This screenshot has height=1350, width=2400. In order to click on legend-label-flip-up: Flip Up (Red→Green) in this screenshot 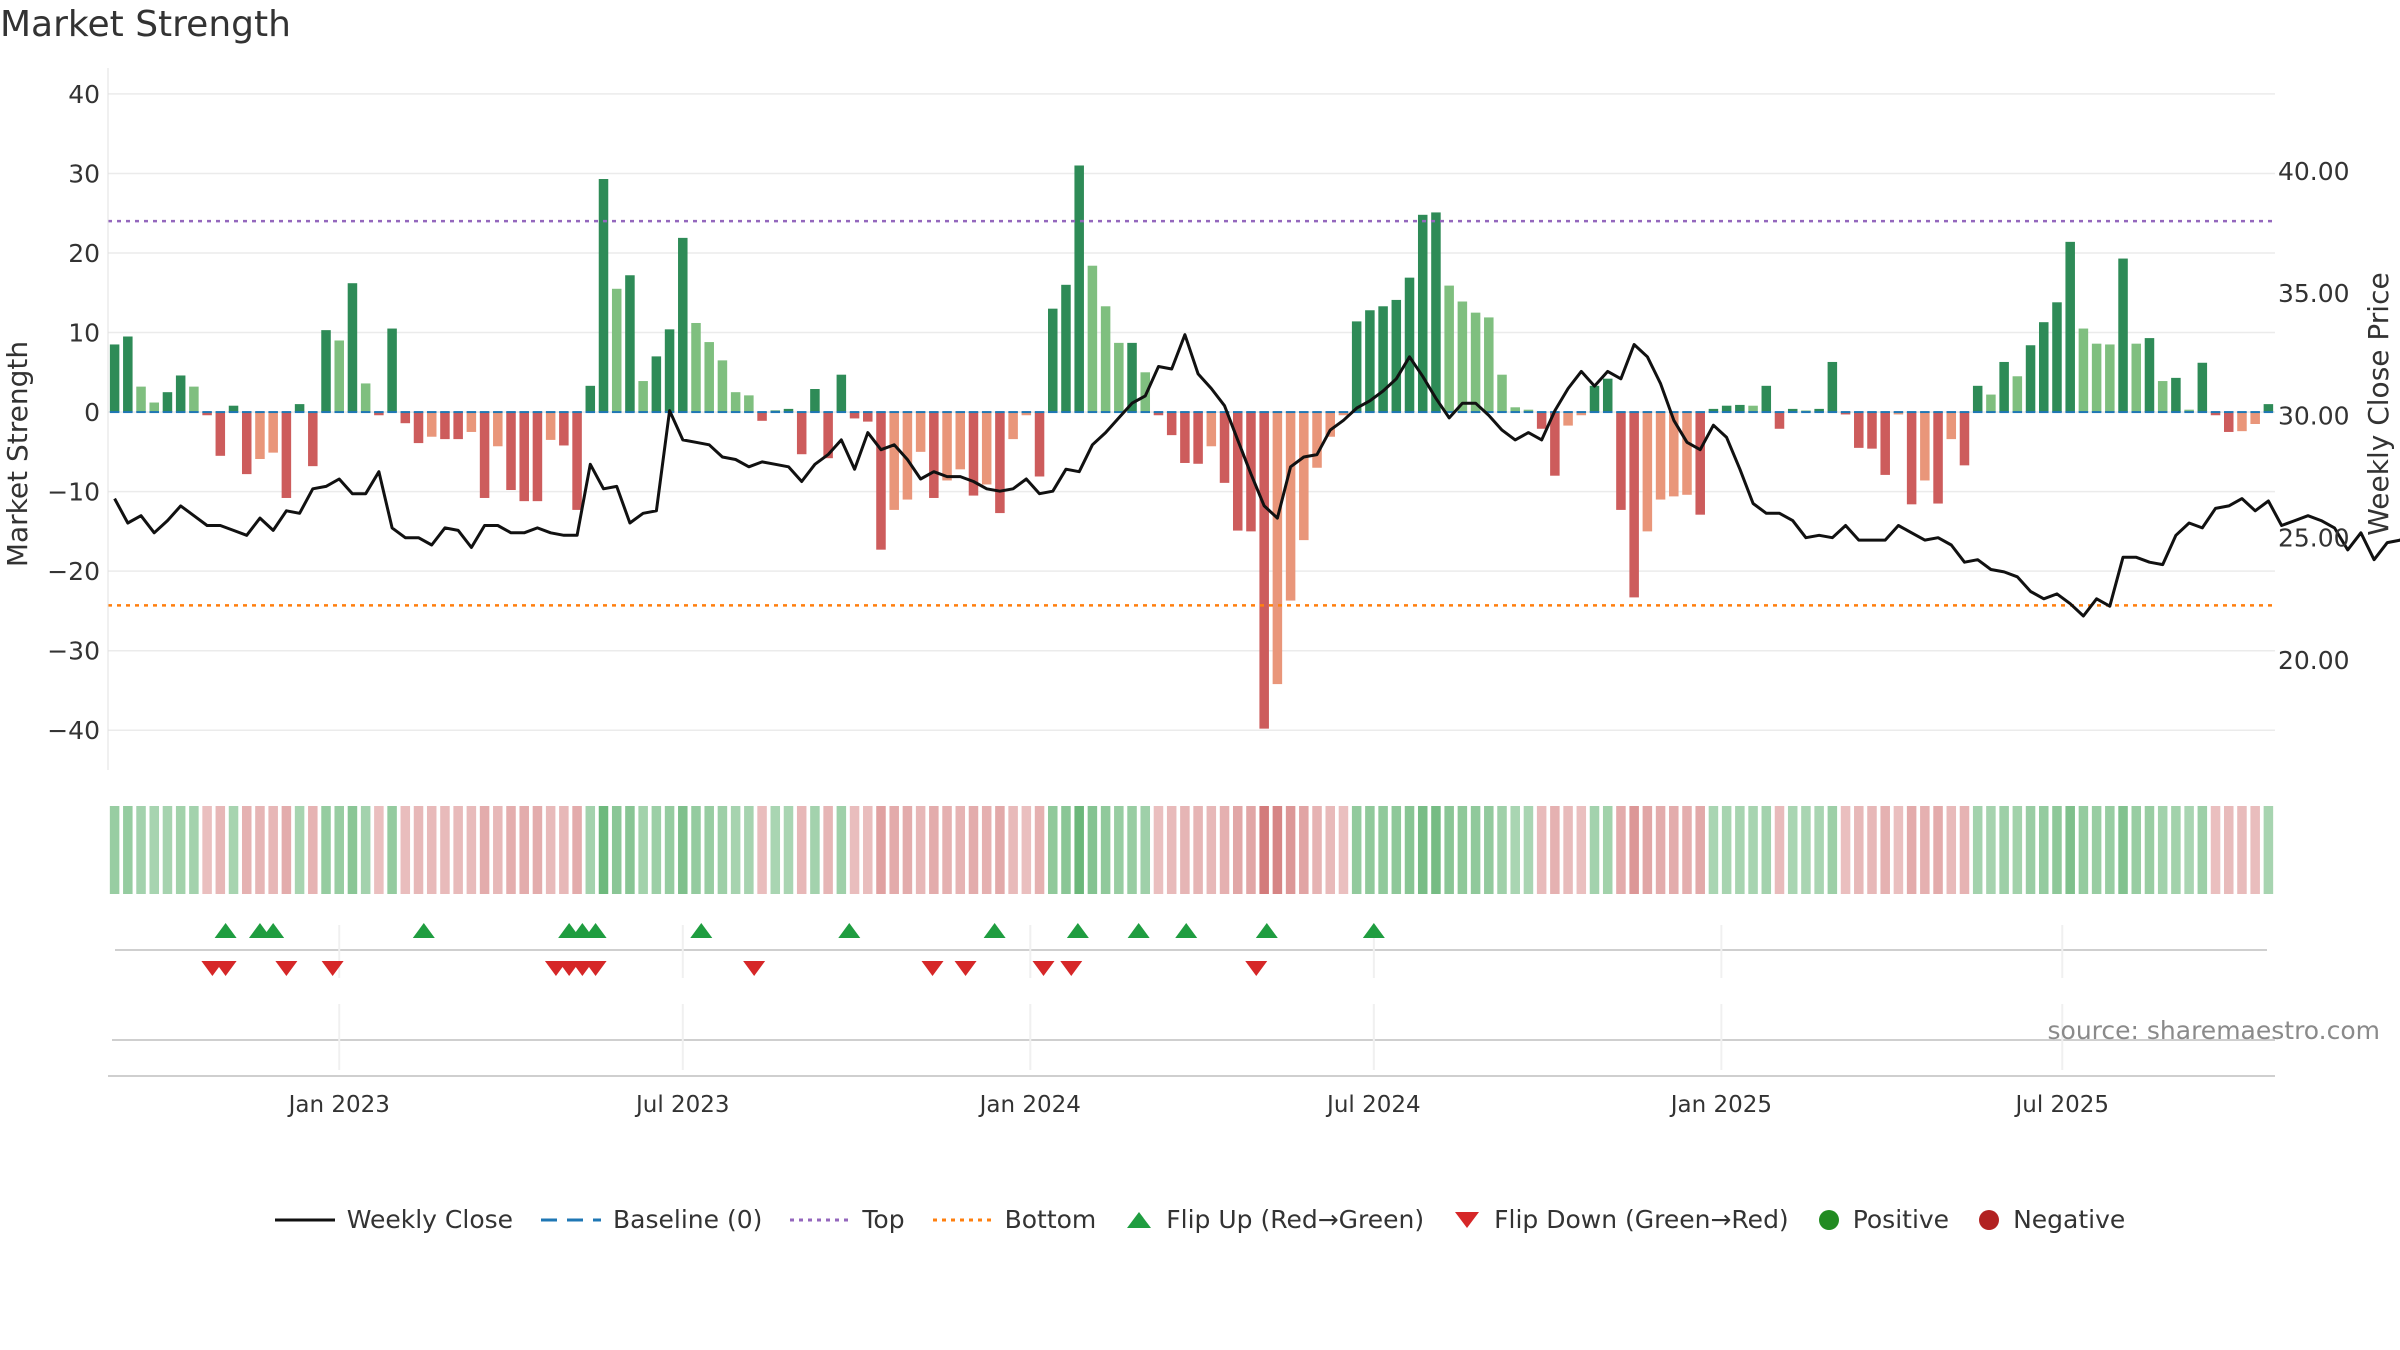, I will do `click(1295, 1219)`.